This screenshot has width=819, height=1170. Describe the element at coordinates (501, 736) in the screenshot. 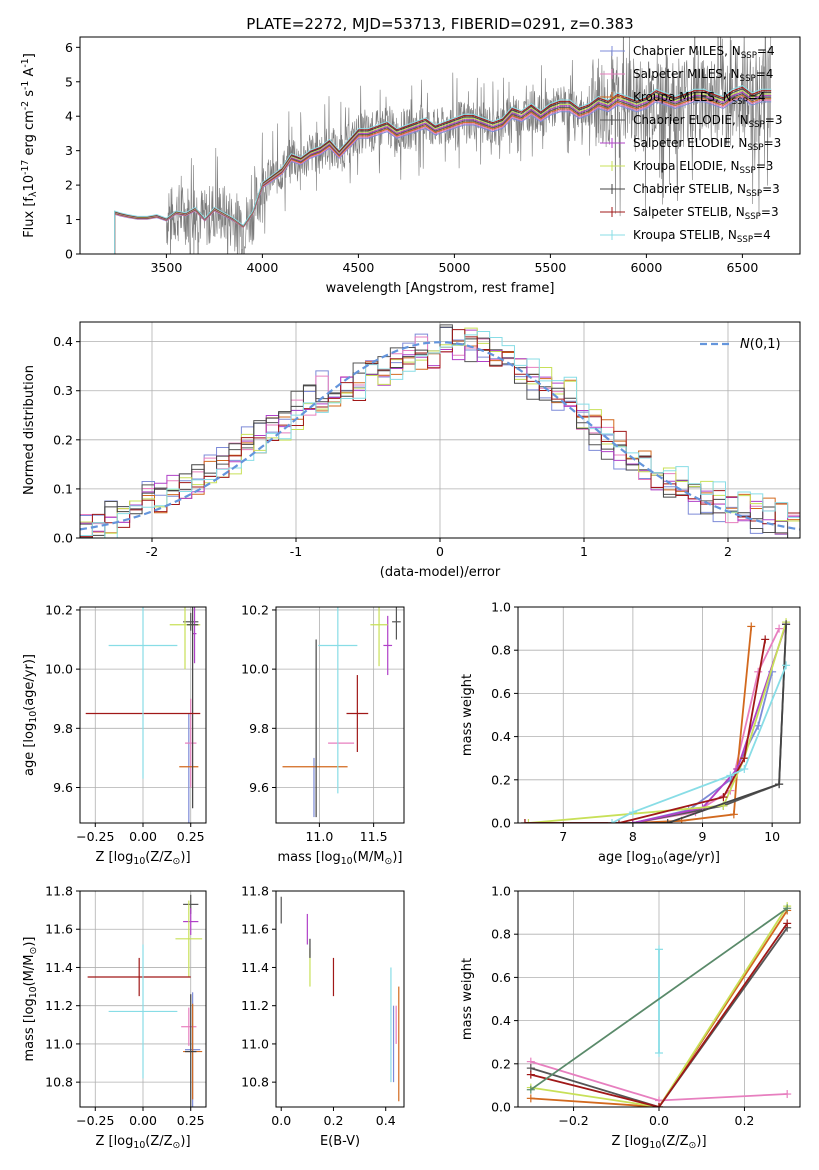

I see `y-tick-label: 0.4` at that location.